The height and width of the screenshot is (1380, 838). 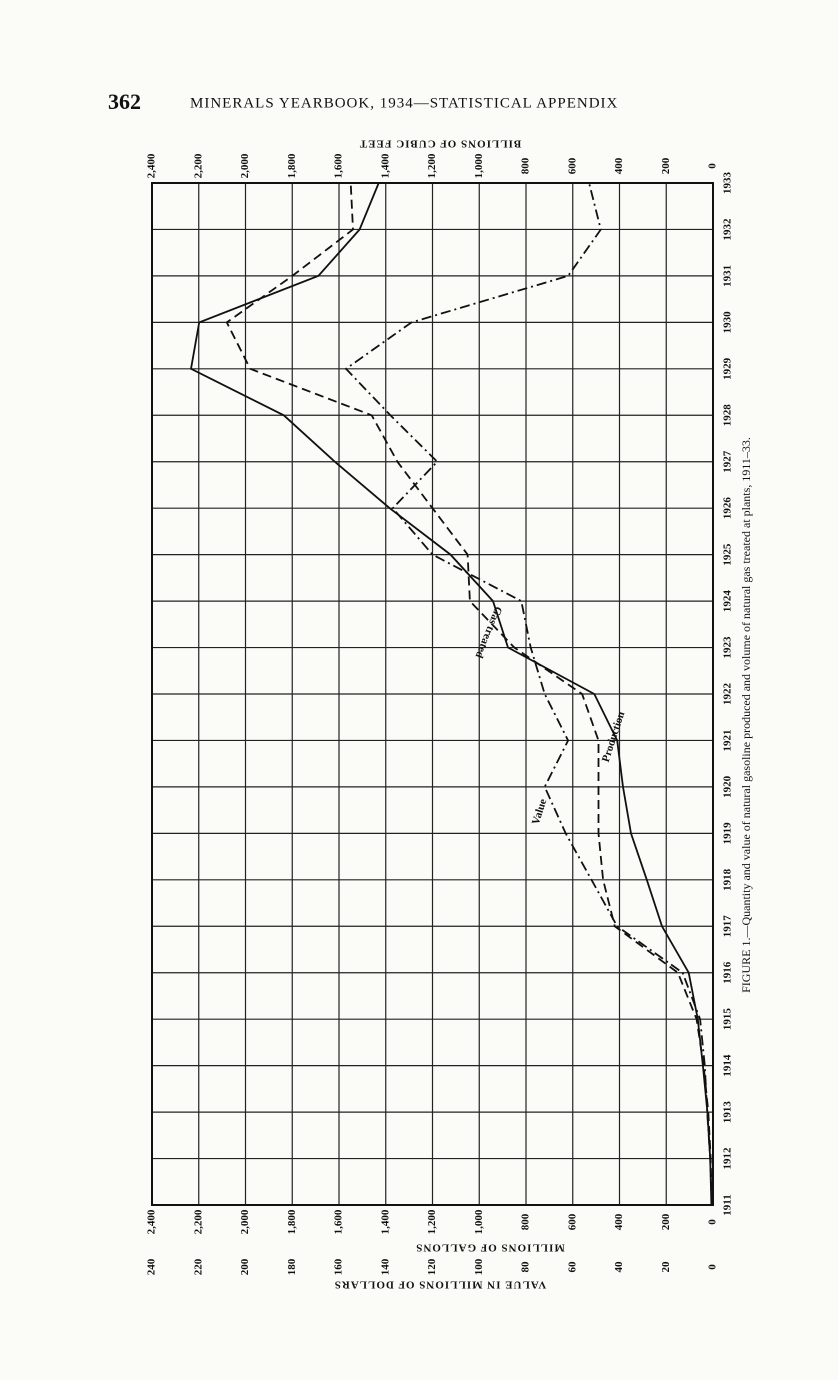 I want to click on y-tick-label: 1,200, so click(x=432, y=1221).